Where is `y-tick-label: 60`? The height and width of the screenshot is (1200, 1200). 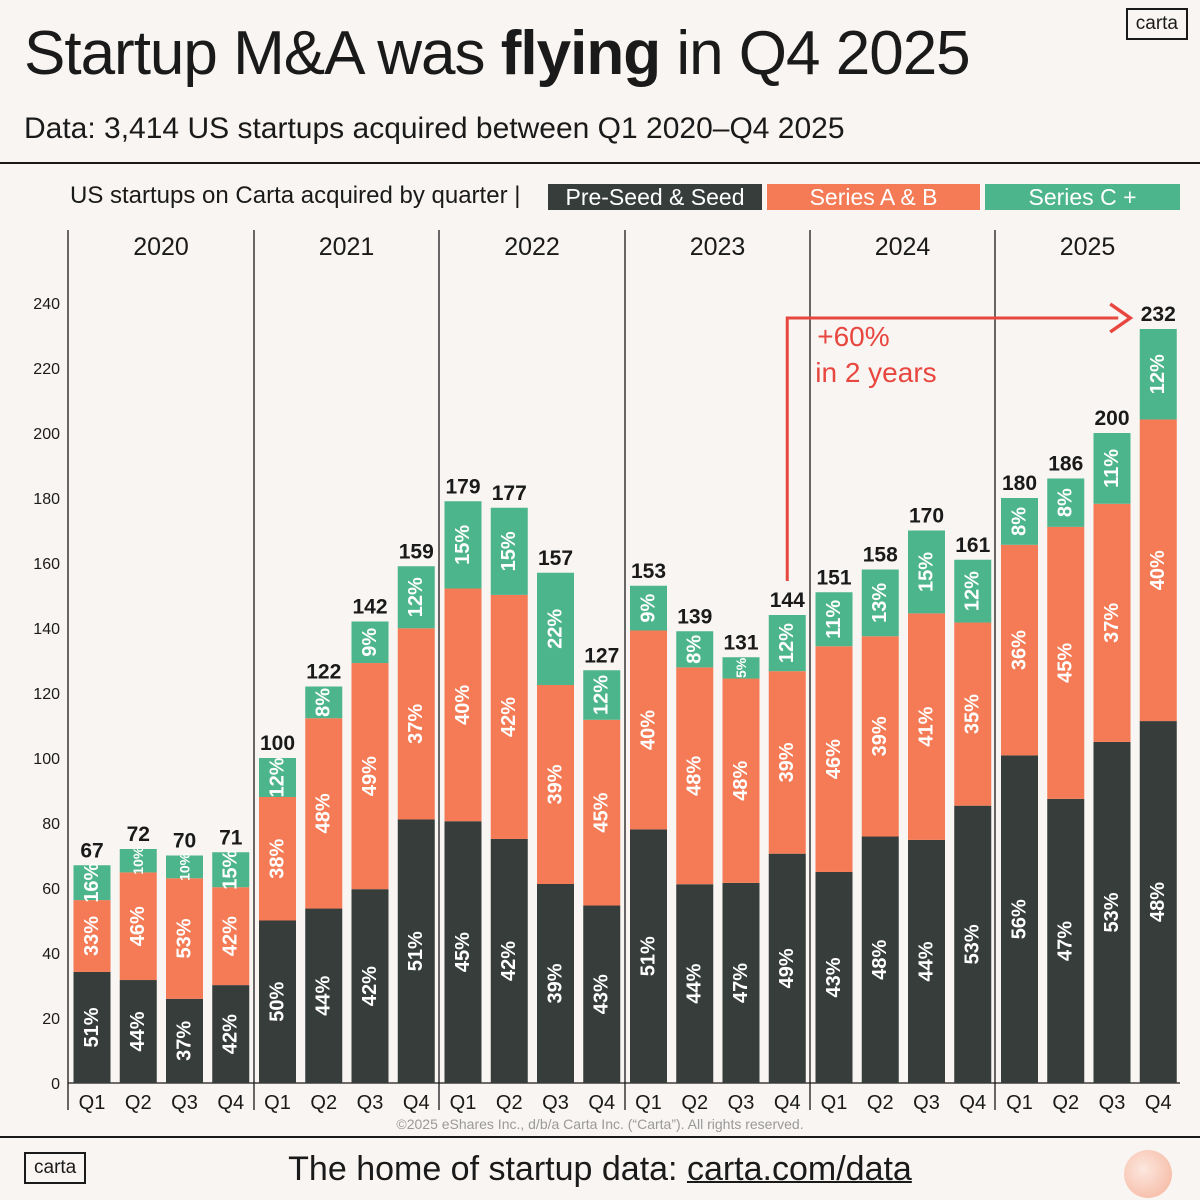
y-tick-label: 60 is located at coordinates (51, 889).